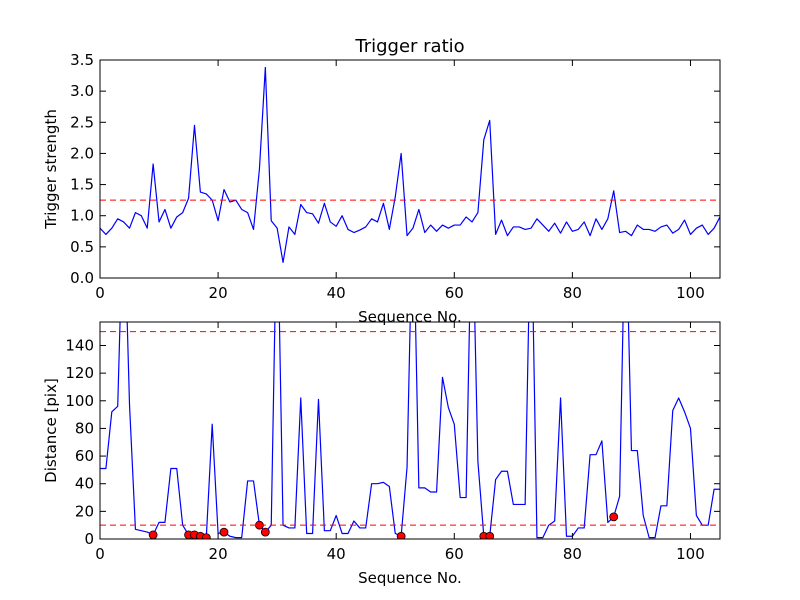 The width and height of the screenshot is (800, 600). Describe the element at coordinates (82, 278) in the screenshot. I see `top-y-tick-label: 0.0` at that location.